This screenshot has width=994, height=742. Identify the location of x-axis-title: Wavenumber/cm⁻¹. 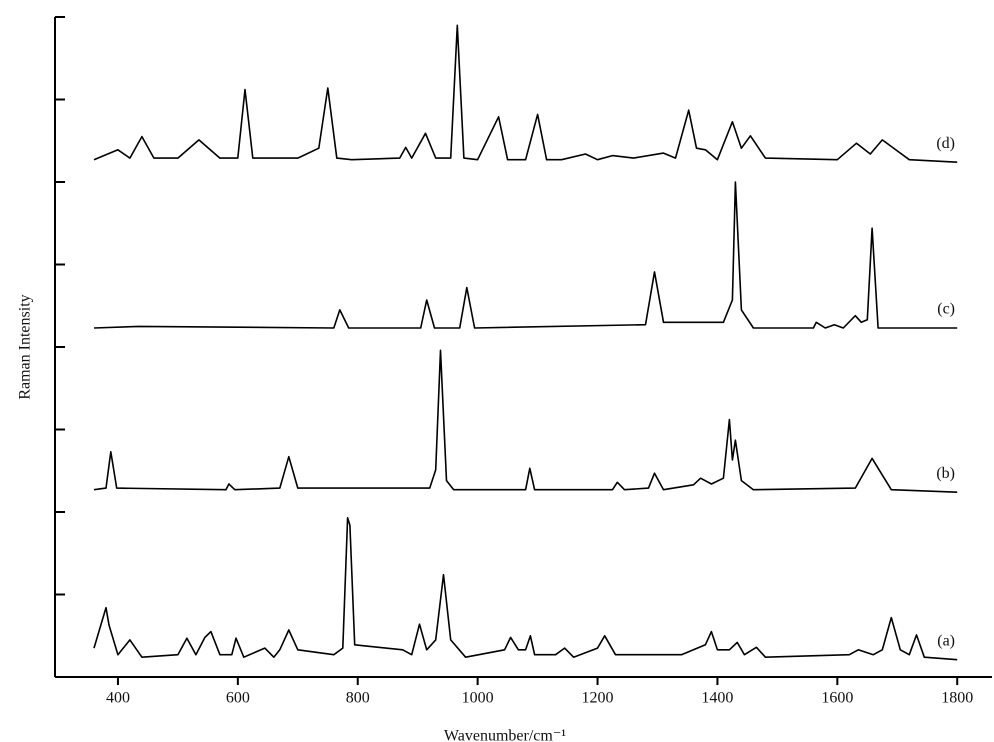
(505, 735).